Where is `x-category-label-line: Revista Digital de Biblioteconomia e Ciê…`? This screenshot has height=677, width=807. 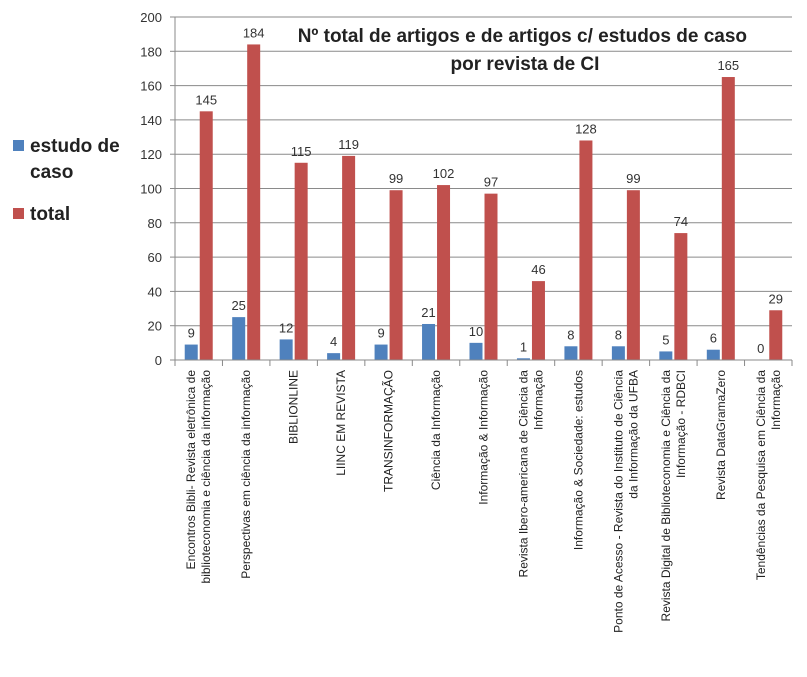 x-category-label-line: Revista Digital de Biblioteconomia e Ciê… is located at coordinates (666, 496).